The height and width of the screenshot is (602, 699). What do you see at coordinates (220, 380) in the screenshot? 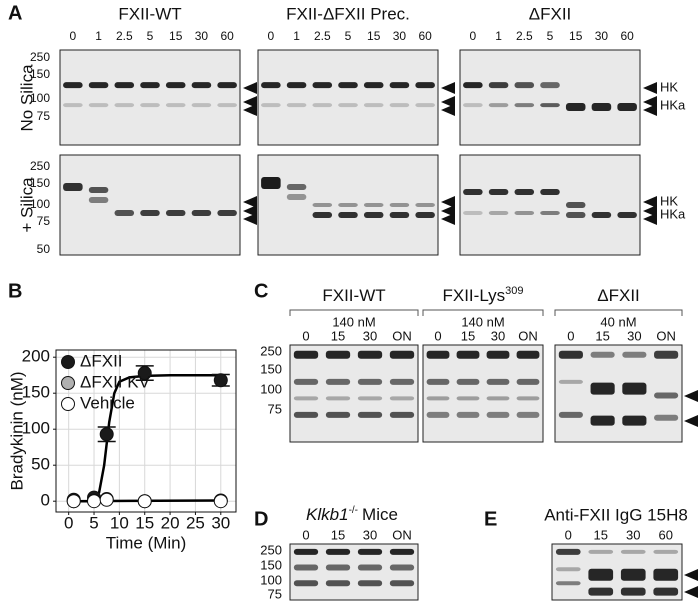
I see `data-point` at bounding box center [220, 380].